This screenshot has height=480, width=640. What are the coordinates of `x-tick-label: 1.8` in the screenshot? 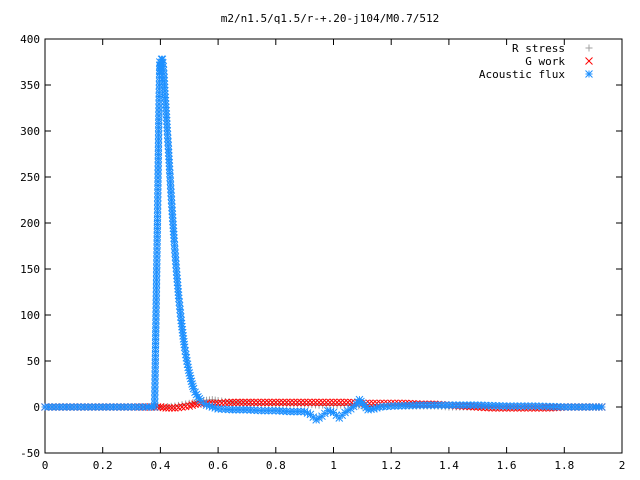 It's located at (564, 465).